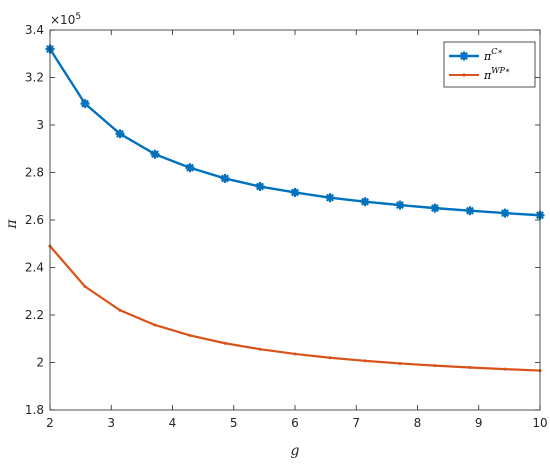 The image size is (550, 466). I want to click on y-tick-label: 2.6, so click(34, 220).